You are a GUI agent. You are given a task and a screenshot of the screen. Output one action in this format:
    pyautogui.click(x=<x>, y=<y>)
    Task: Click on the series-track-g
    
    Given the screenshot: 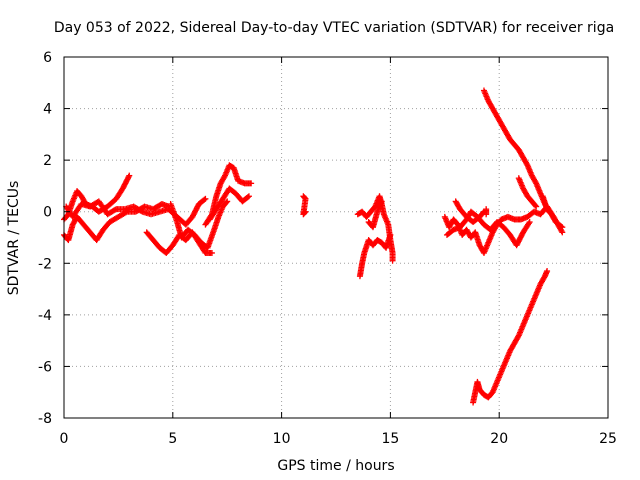 What is the action you would take?
    pyautogui.click(x=229, y=204)
    